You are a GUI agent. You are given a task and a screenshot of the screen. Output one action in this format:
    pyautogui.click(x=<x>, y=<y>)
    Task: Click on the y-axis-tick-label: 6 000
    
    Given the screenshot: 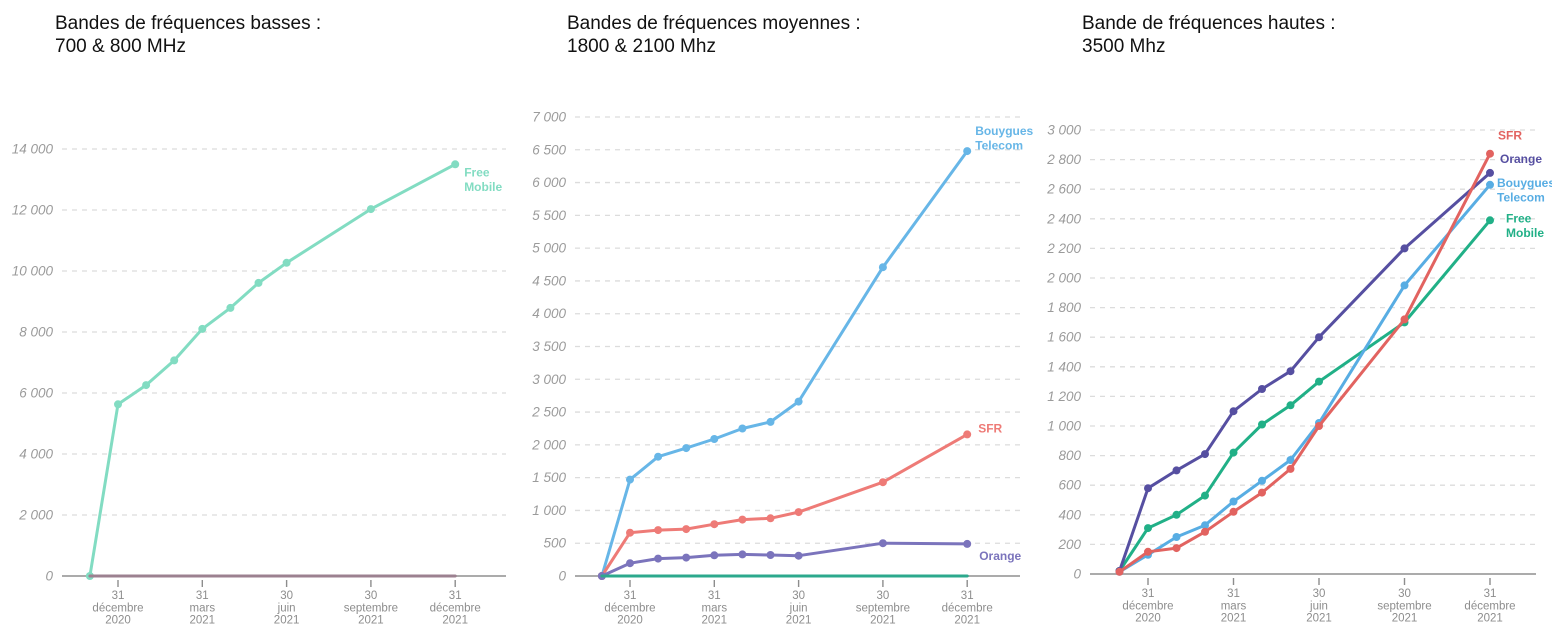 What is the action you would take?
    pyautogui.click(x=36, y=393)
    